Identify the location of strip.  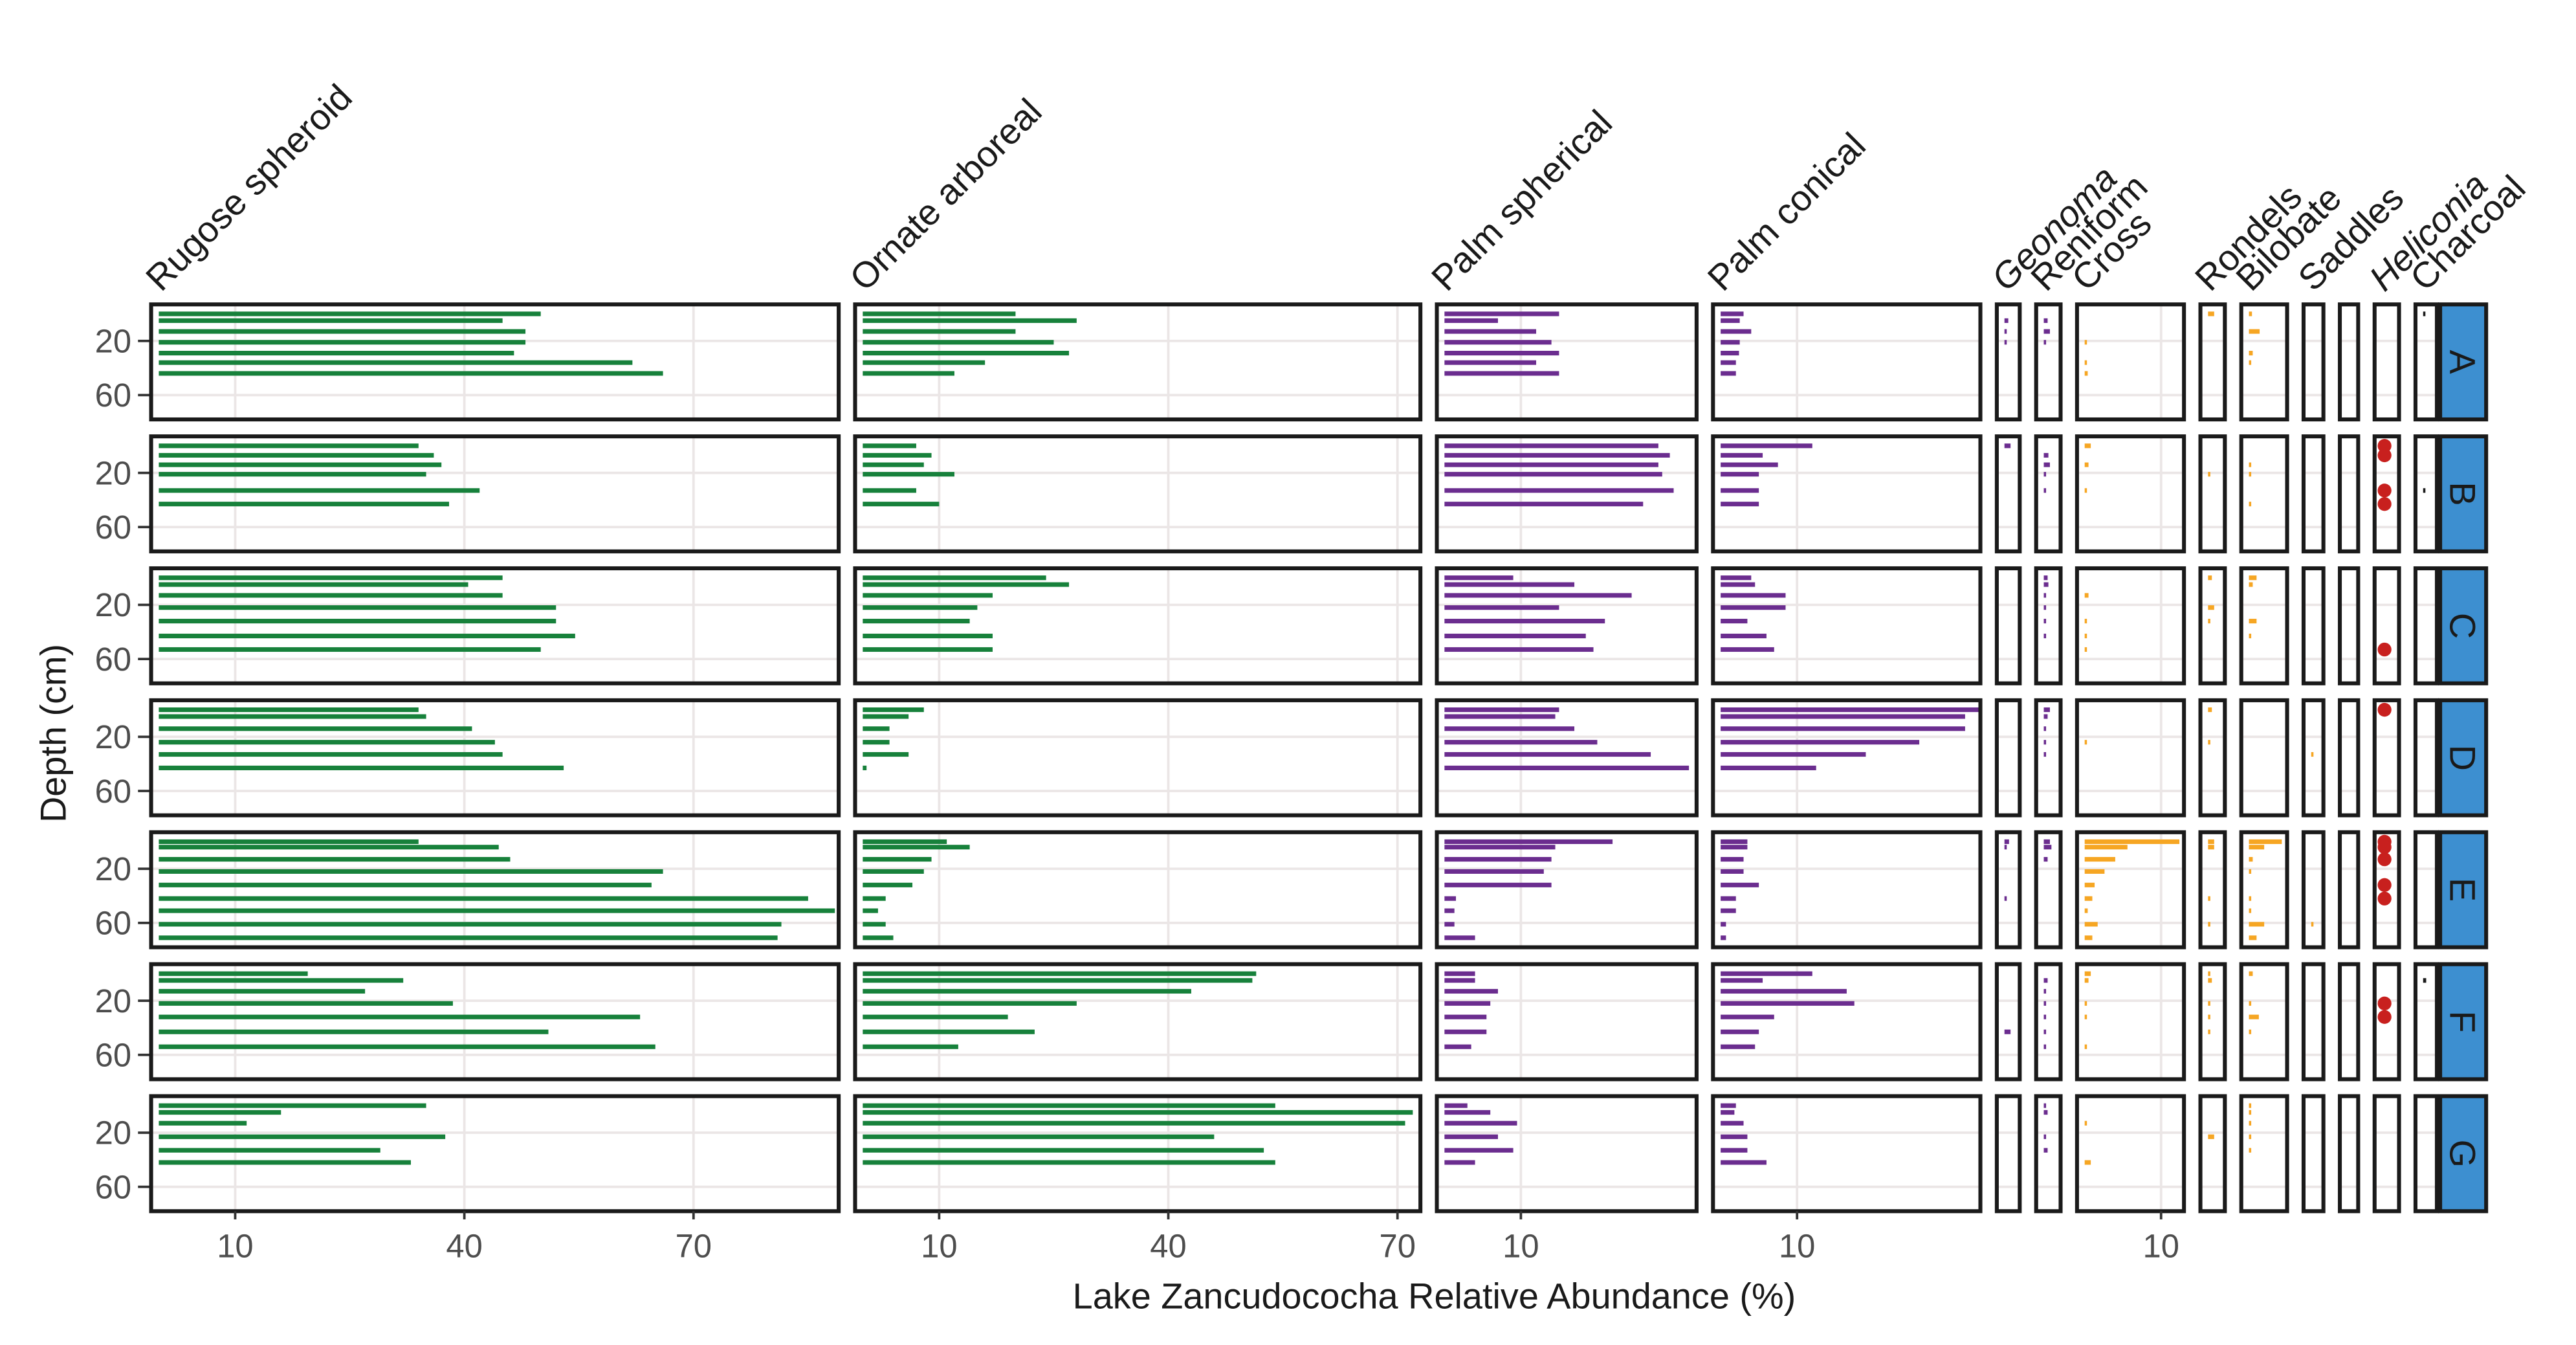
(2463, 758).